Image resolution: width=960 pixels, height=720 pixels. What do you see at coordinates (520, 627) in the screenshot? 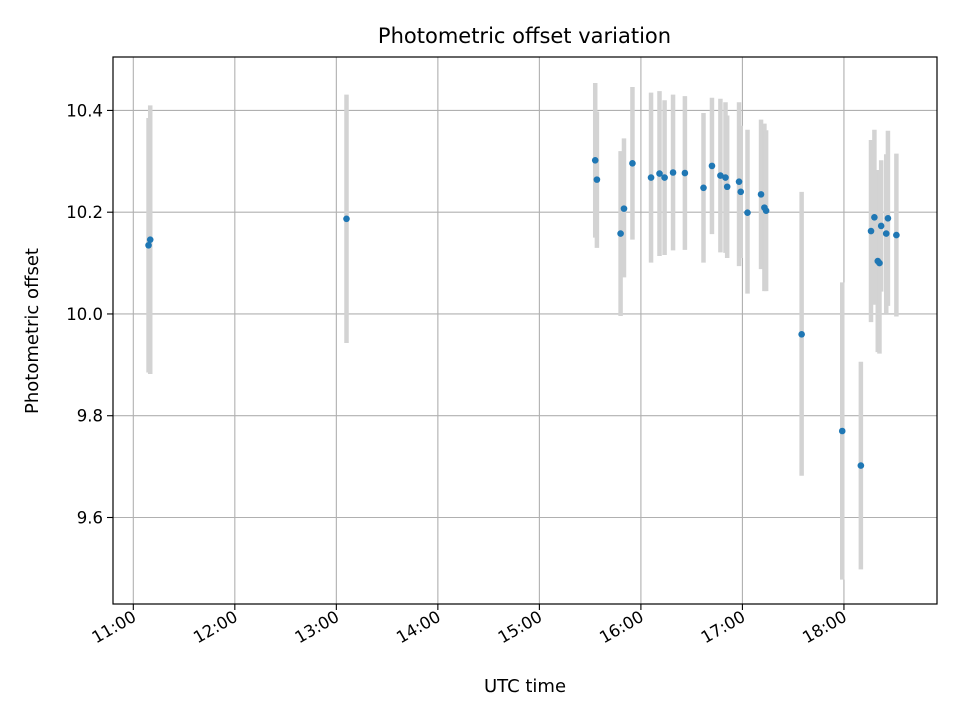
I see `x-tick-label: 15:00` at bounding box center [520, 627].